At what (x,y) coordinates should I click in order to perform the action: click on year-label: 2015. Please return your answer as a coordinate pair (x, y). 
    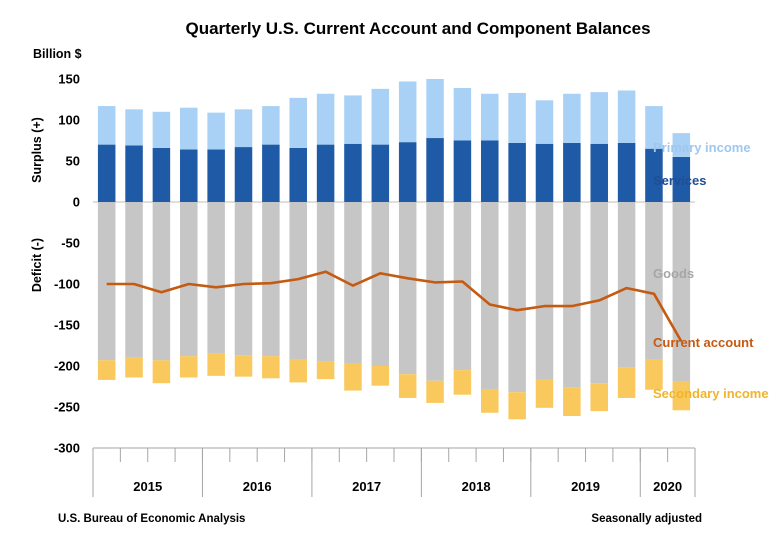
    Looking at the image, I should click on (147, 486).